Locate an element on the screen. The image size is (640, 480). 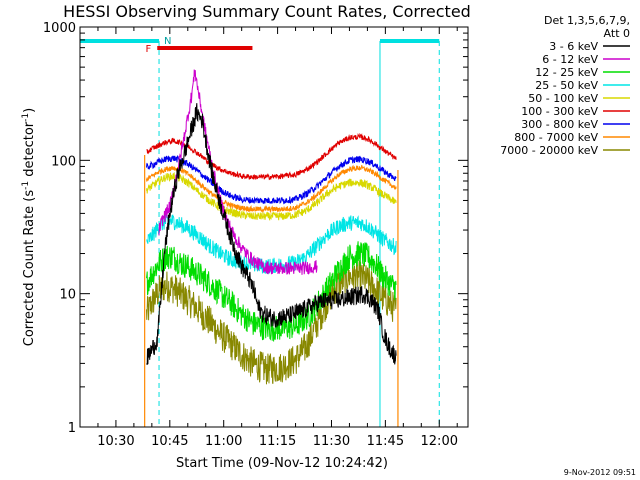
y-axis-label-sup1: -1 is located at coordinates (26, 185).